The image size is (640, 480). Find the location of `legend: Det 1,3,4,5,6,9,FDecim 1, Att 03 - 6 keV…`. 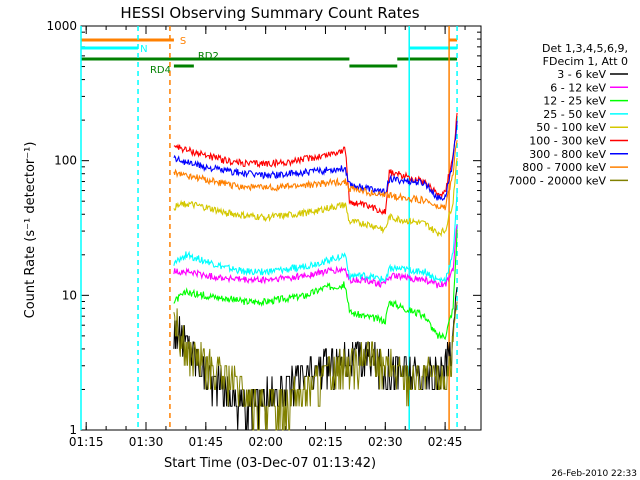

legend: Det 1,3,4,5,6,9,FDecim 1, Att 03 - 6 keV… is located at coordinates (568, 114).